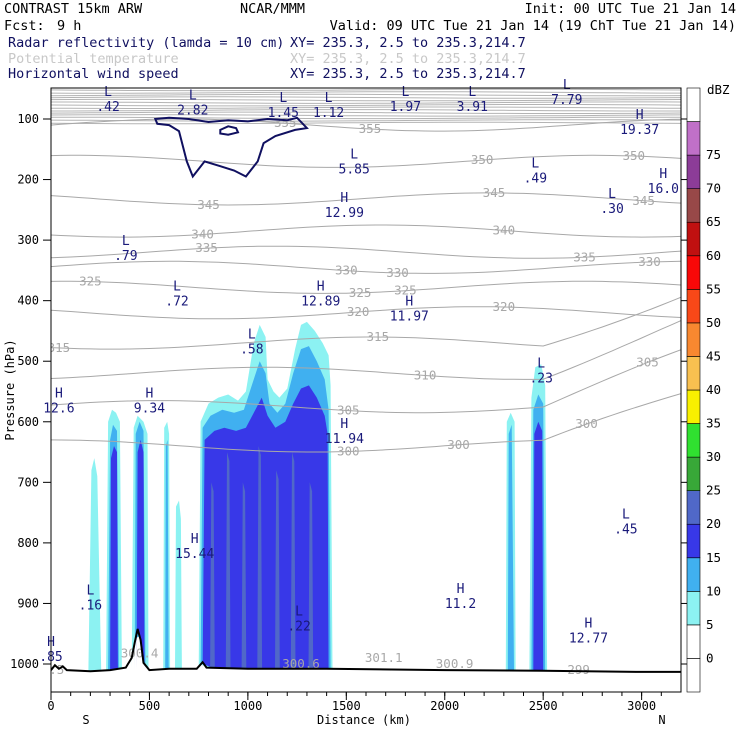  I want to click on extremum-value: 5.85, so click(354, 169).